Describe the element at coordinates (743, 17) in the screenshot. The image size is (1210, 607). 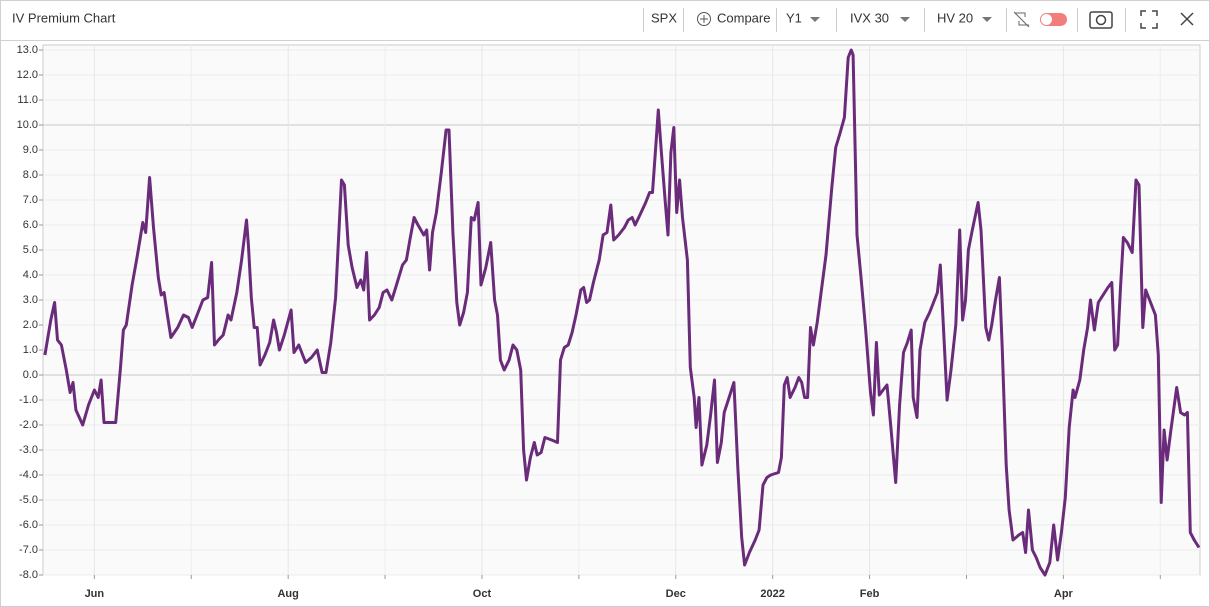
I see `compare-button: Compare` at that location.